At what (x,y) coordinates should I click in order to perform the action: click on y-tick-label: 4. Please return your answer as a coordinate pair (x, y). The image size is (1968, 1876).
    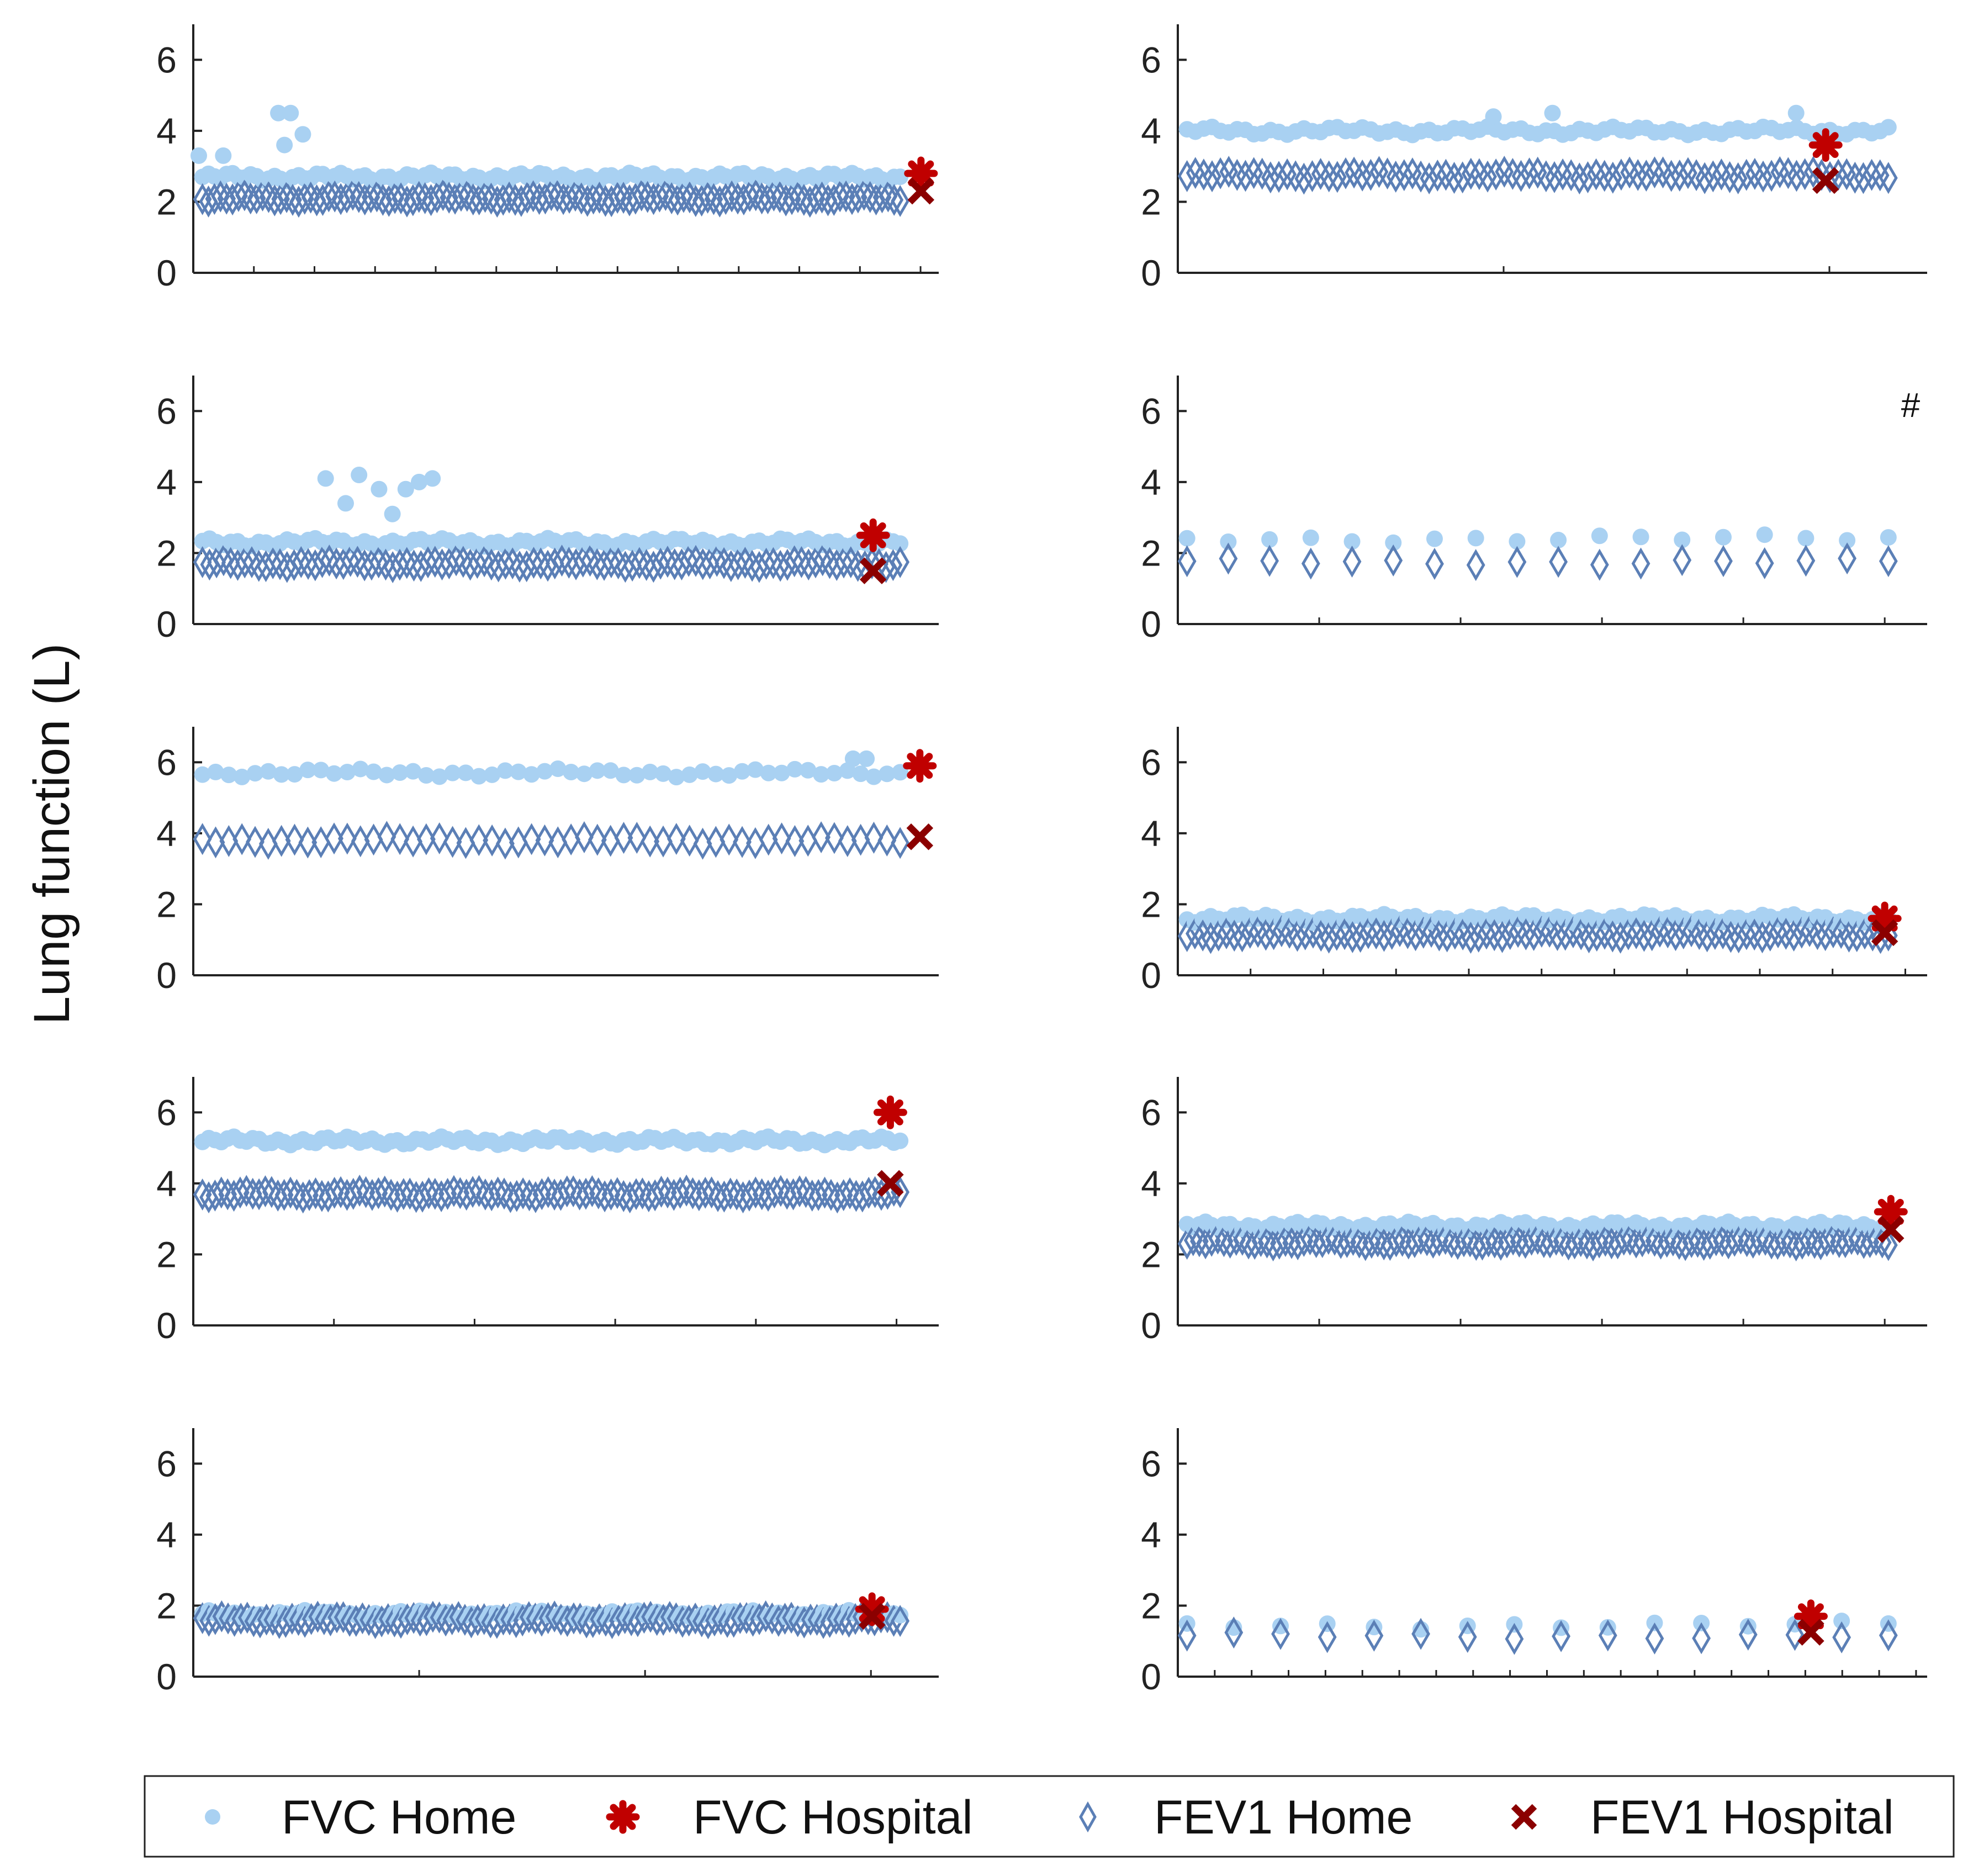
    Looking at the image, I should click on (1151, 482).